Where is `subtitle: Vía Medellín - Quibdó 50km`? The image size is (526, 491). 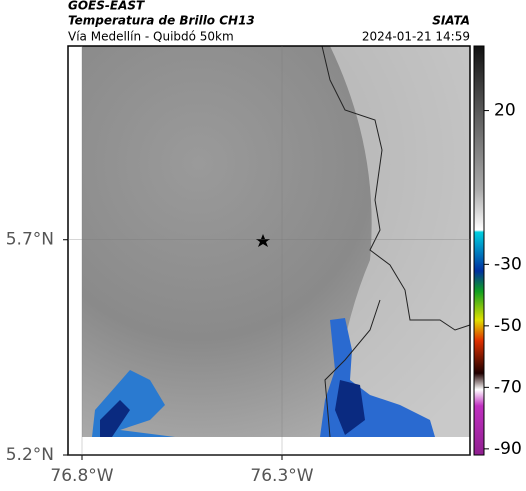 subtitle: Vía Medellín - Quibdó 50km is located at coordinates (151, 37).